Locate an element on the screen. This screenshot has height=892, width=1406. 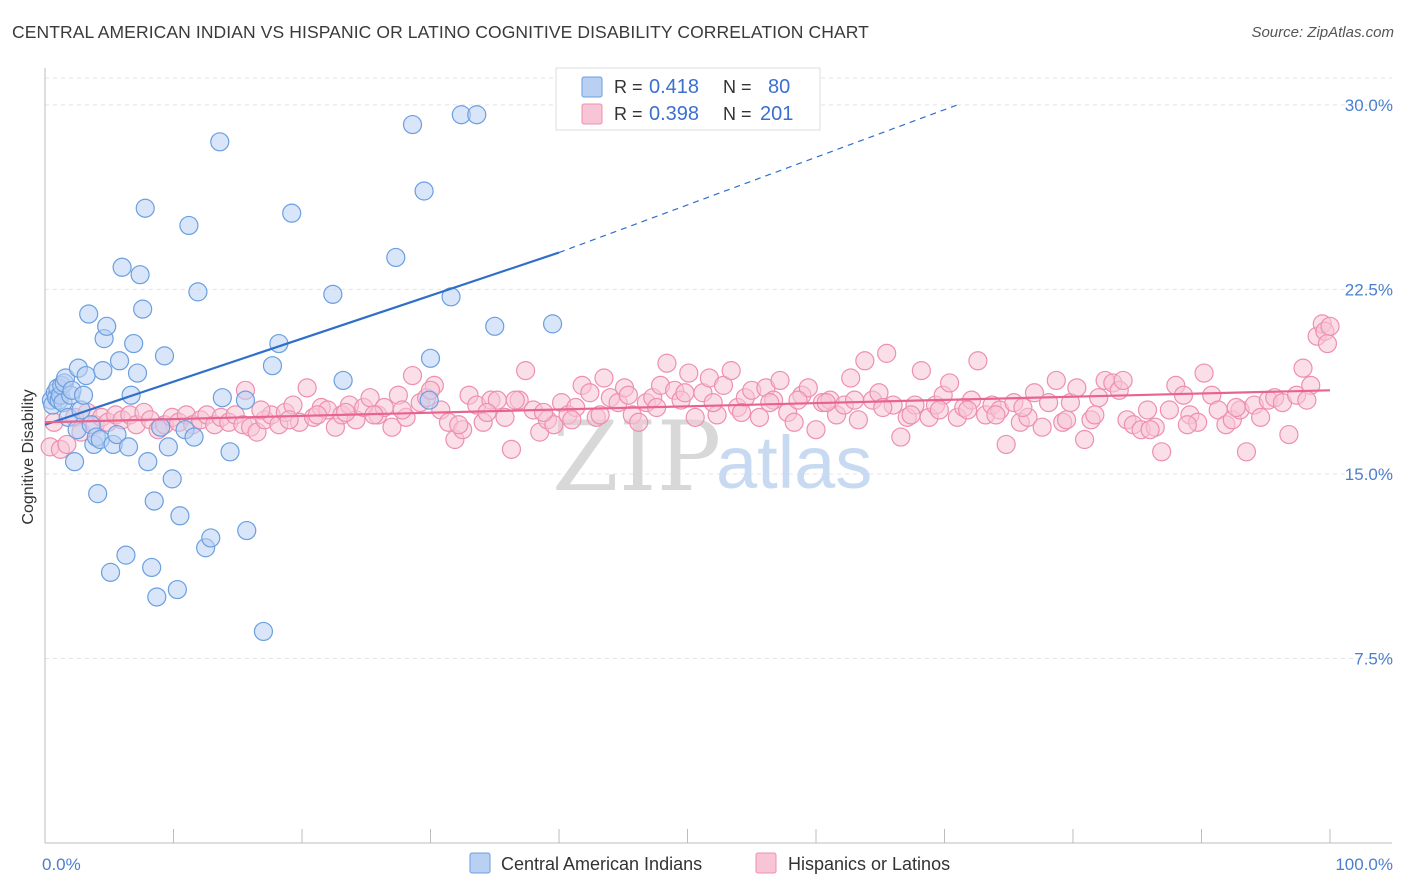
legend-top-n-label-pink: N = is located at coordinates (737, 114).